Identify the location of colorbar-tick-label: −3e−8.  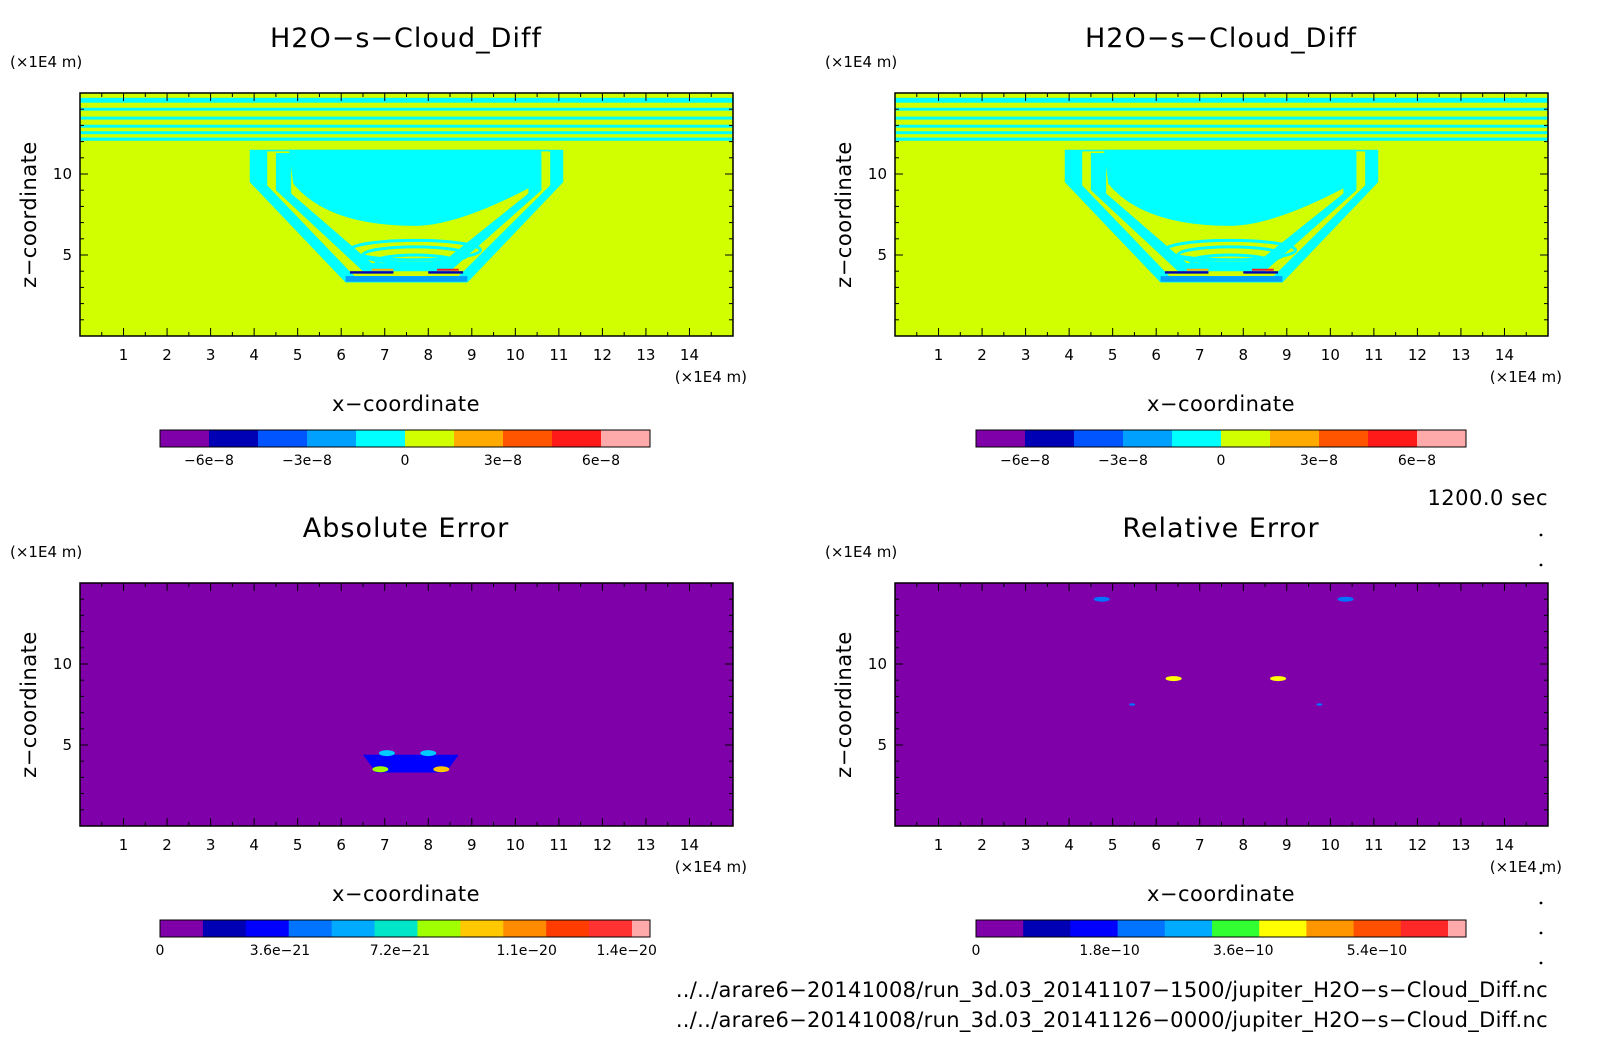
(1123, 461).